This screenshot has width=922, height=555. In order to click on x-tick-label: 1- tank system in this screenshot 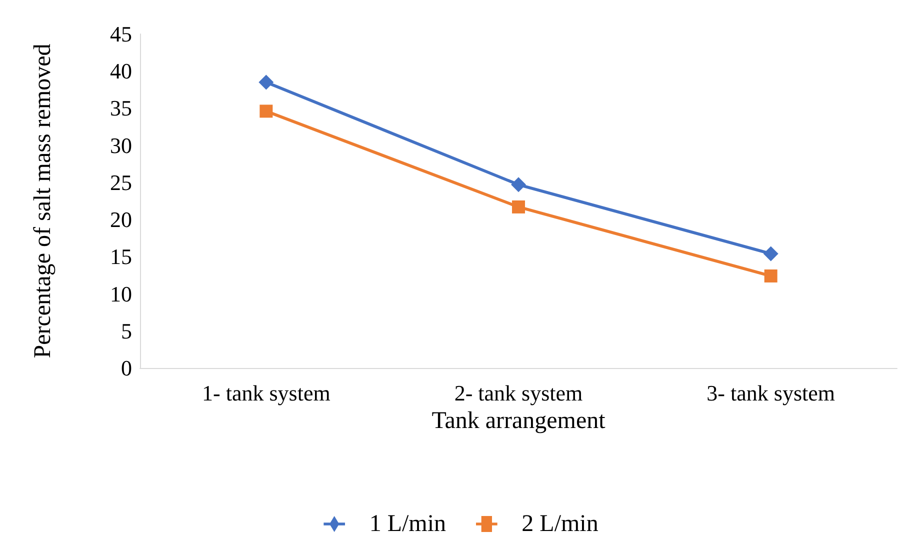, I will do `click(266, 393)`.